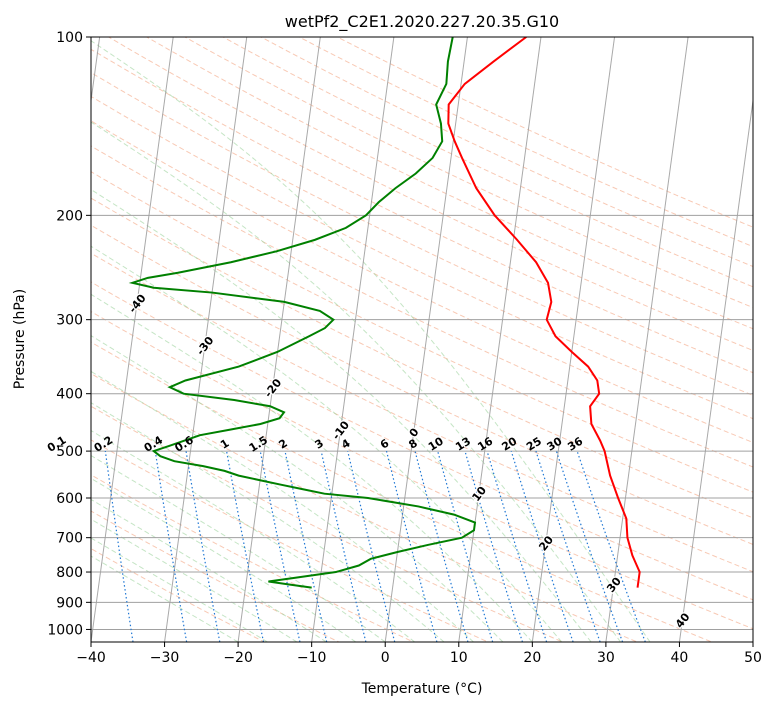  Describe the element at coordinates (69, 603) in the screenshot. I see `y-tick-label: 900` at that location.